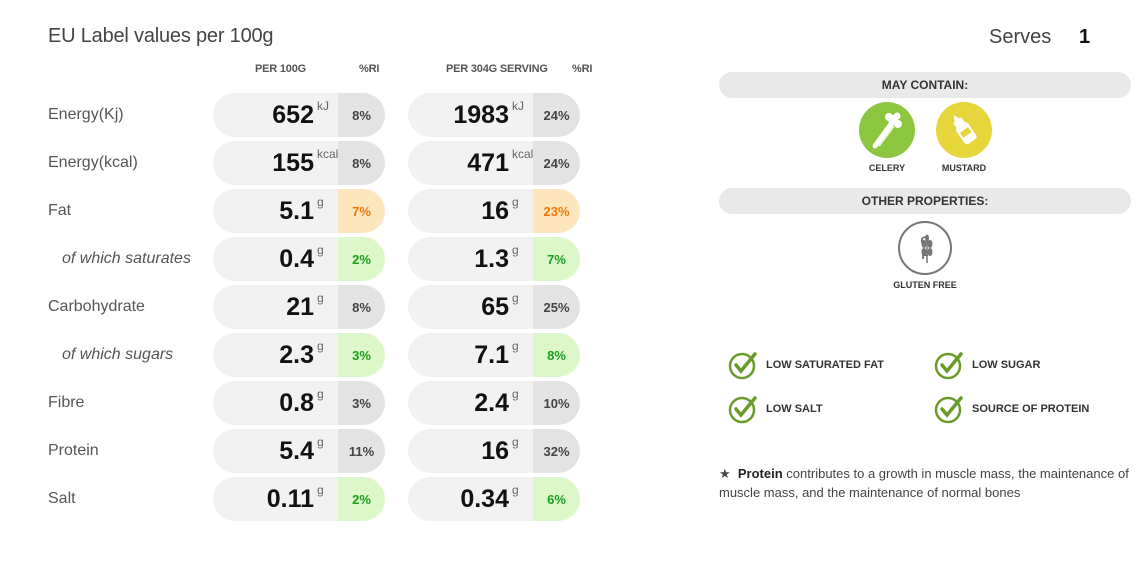 Image resolution: width=1138 pixels, height=570 pixels. What do you see at coordinates (484, 499) in the screenshot?
I see `nutrient-value: 0.34` at bounding box center [484, 499].